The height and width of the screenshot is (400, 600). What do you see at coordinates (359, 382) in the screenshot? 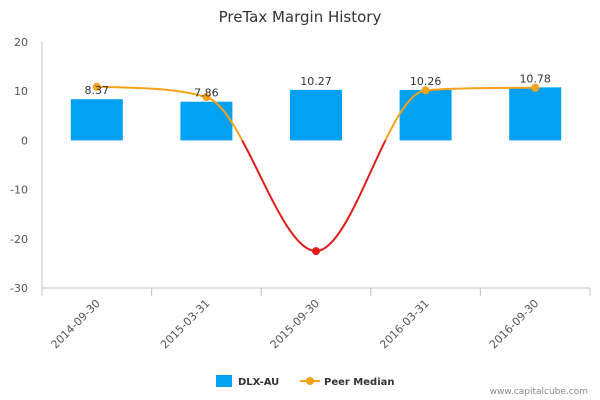
I see `legend-label: Peer Median` at bounding box center [359, 382].